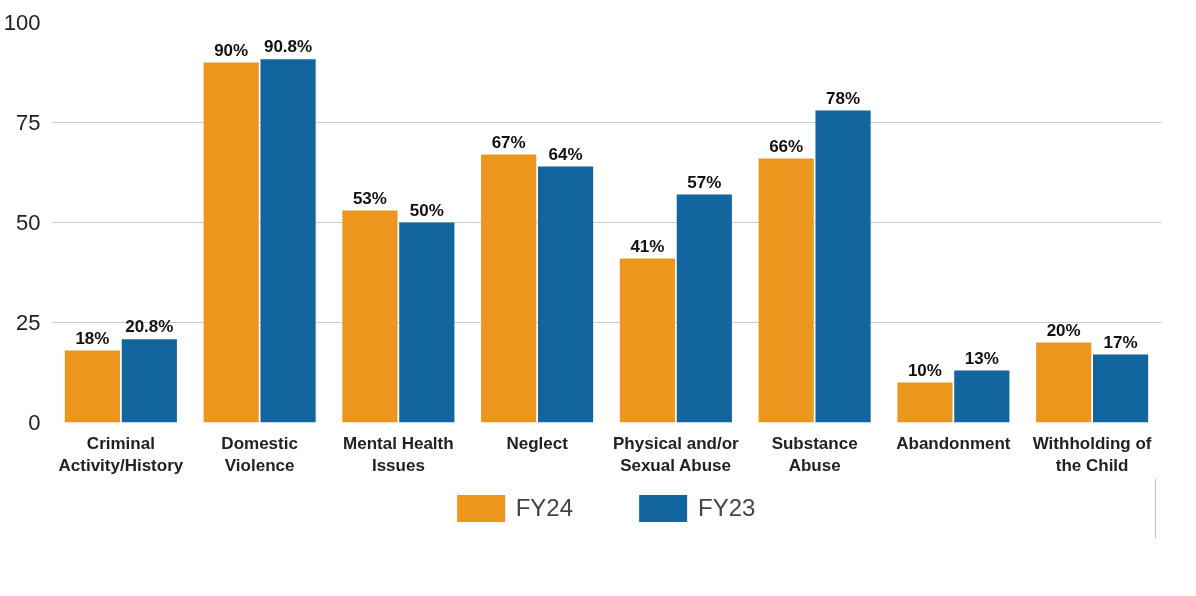  Describe the element at coordinates (369, 198) in the screenshot. I see `data-label: 53%` at that location.